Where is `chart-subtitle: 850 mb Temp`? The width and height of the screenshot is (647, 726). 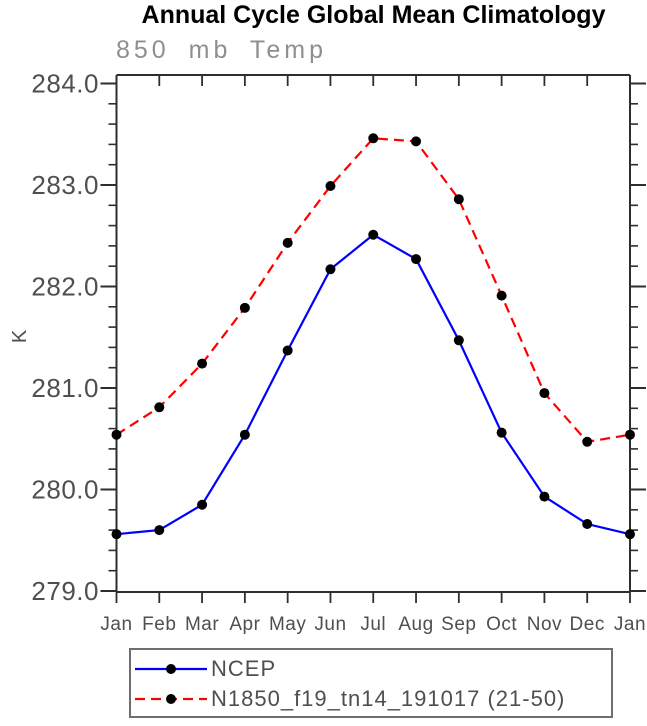 chart-subtitle: 850 mb Temp is located at coordinates (222, 50).